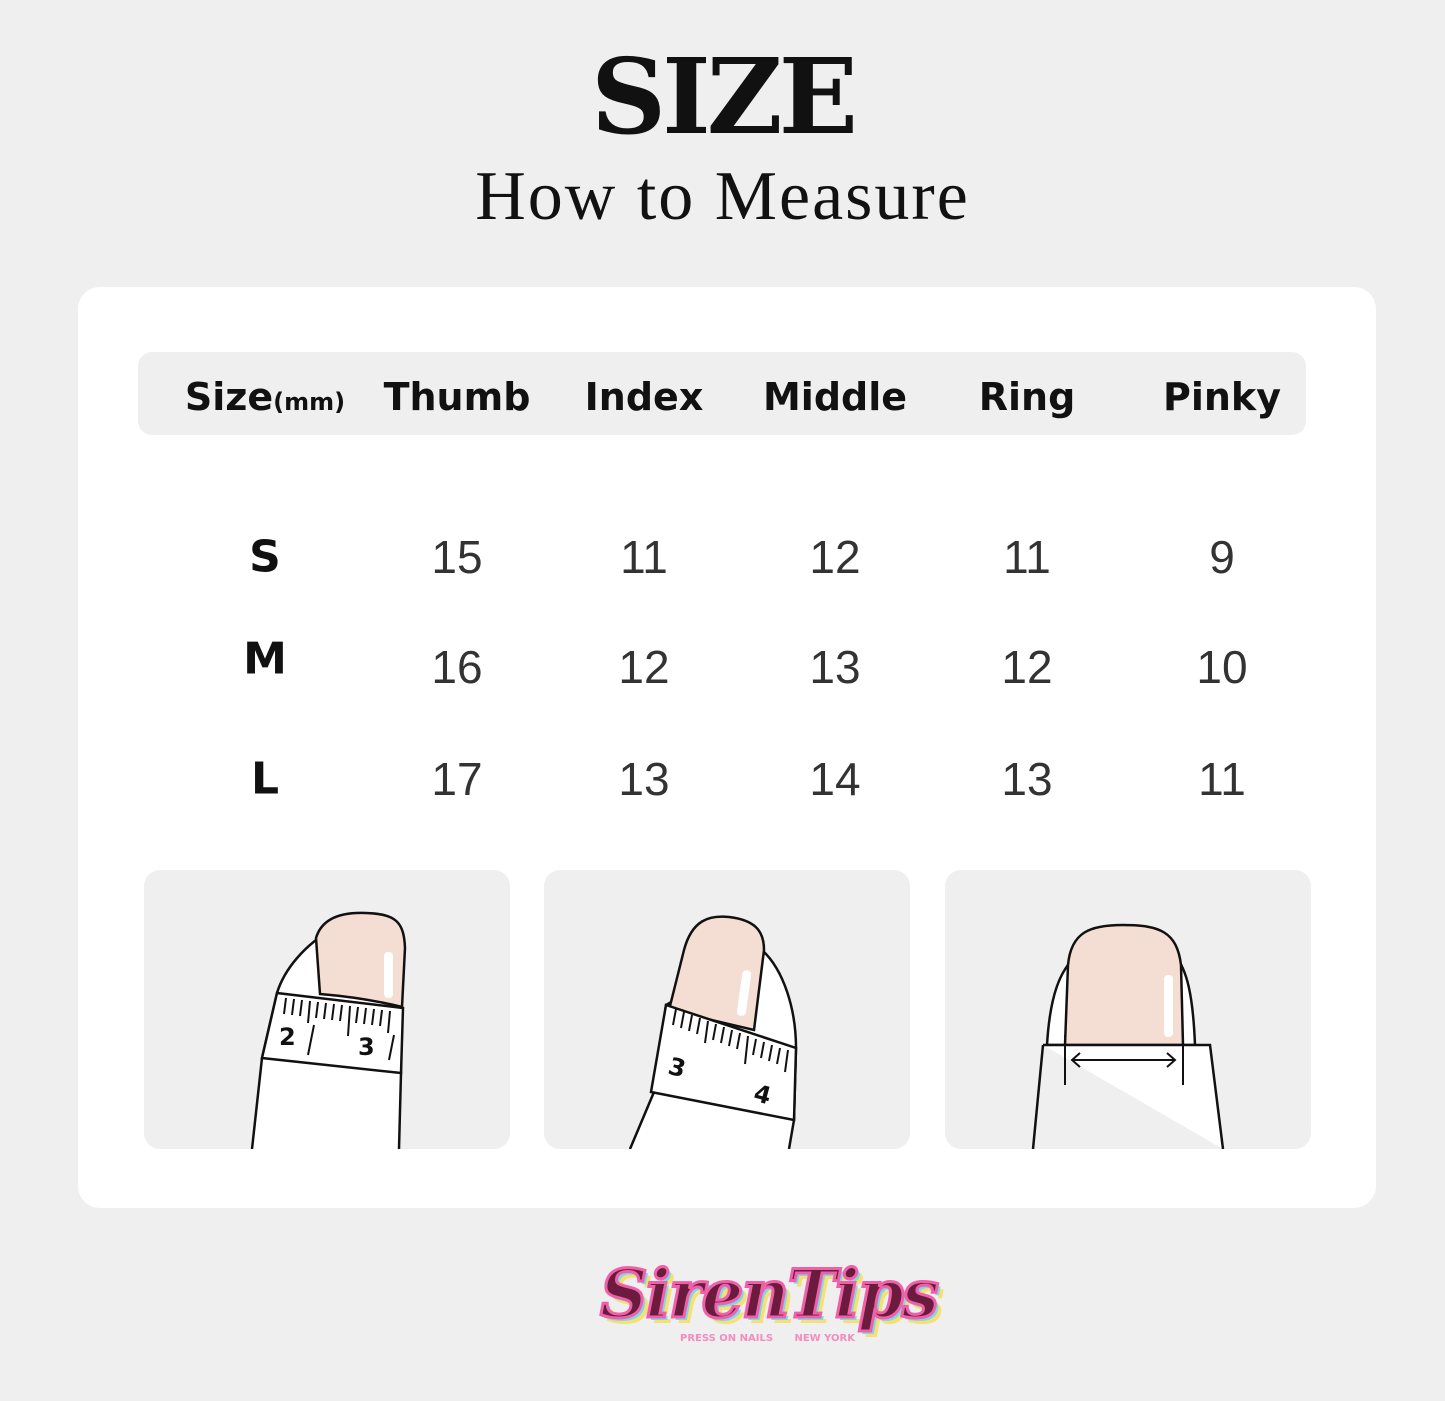 The image size is (1445, 1401). What do you see at coordinates (824, 1338) in the screenshot?
I see `logo-location: NEW YORK` at bounding box center [824, 1338].